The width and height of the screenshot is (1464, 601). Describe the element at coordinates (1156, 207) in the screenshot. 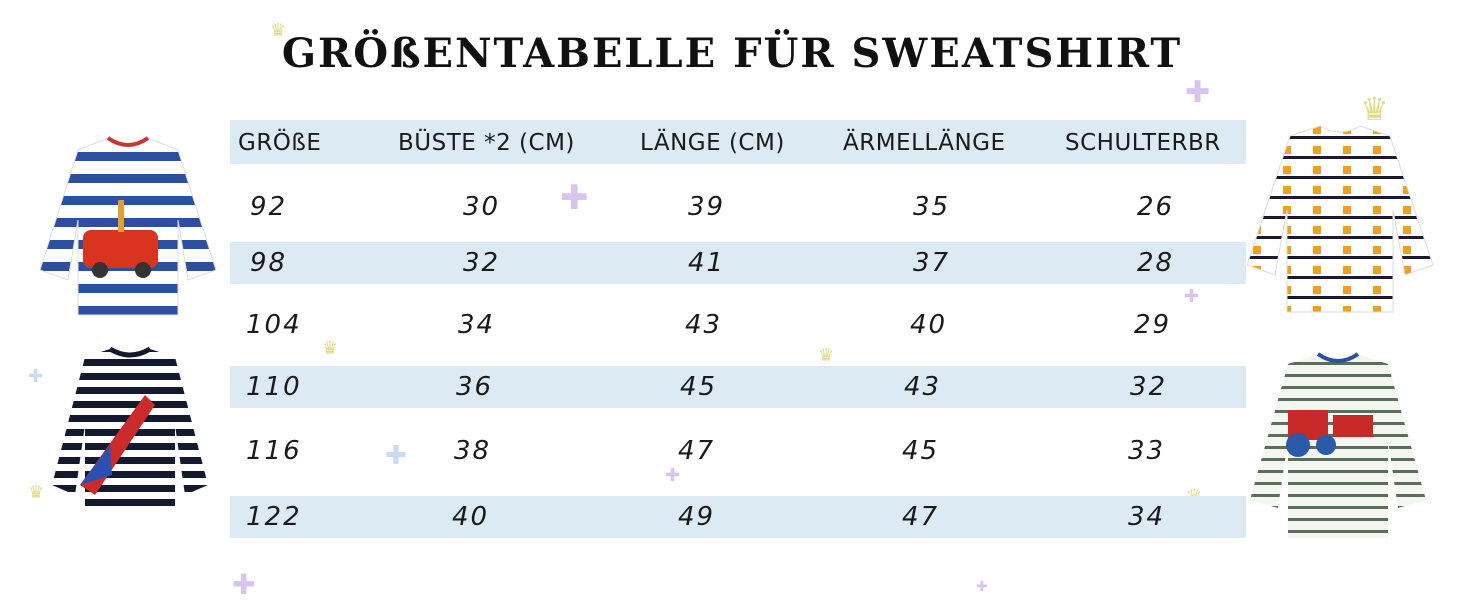

I see `cell-shoulder: 26` at that location.